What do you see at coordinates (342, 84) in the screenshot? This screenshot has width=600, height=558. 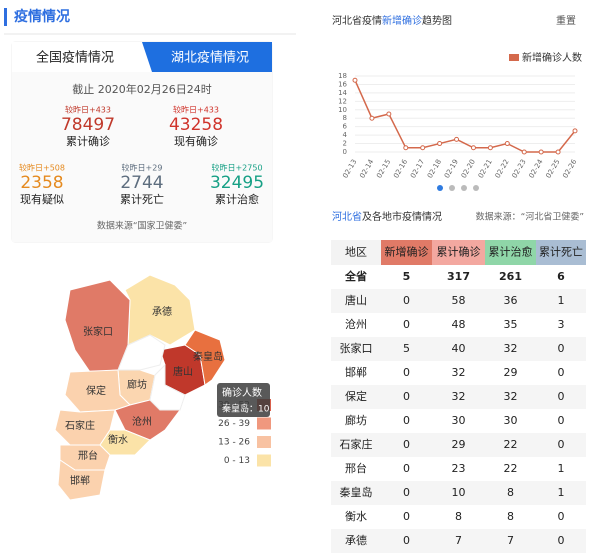 I see `y-tick-label: 16` at bounding box center [342, 84].